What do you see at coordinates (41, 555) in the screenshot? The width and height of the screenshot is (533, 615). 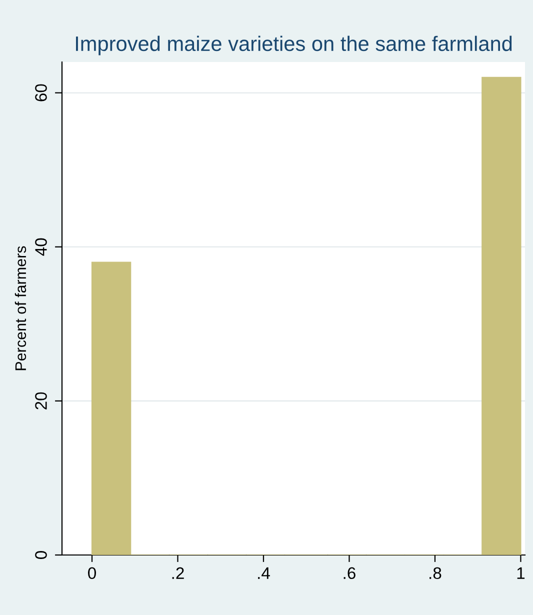 I see `y-tick-label: 0` at bounding box center [41, 555].